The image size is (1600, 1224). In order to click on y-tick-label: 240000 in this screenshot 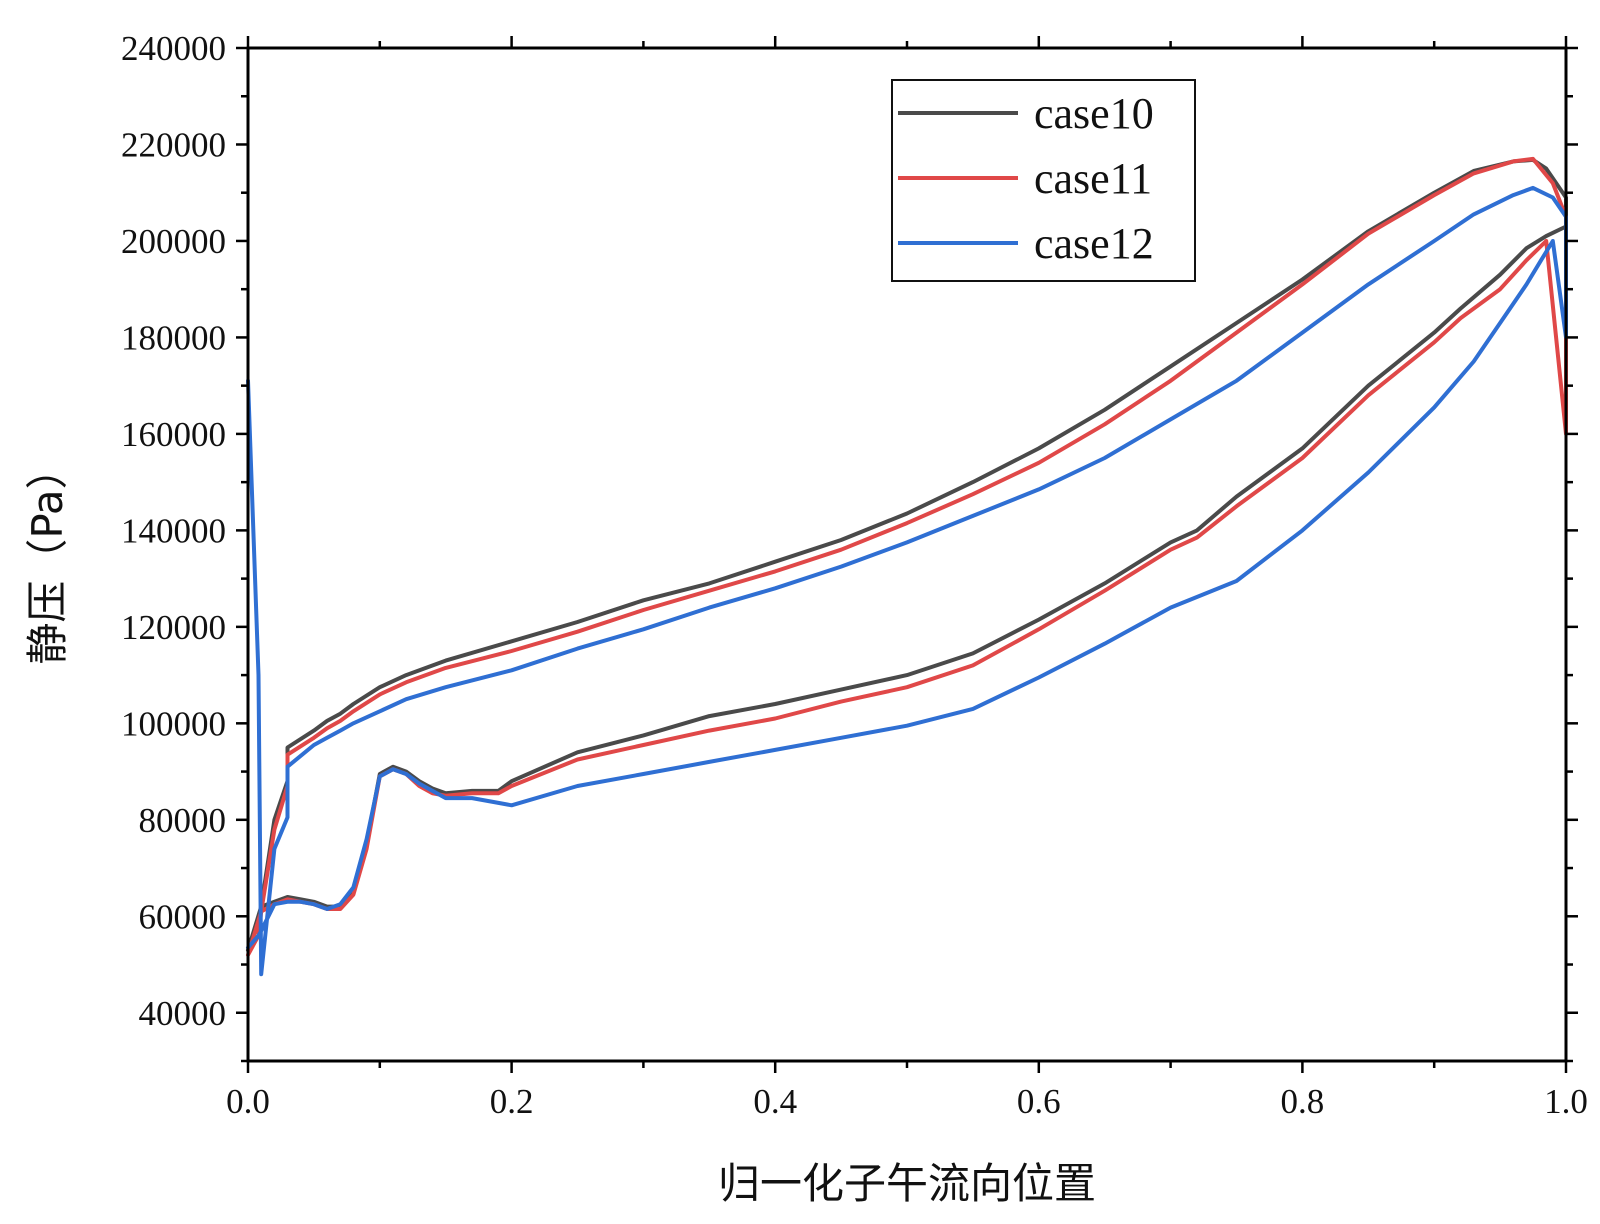, I will do `click(173, 48)`.